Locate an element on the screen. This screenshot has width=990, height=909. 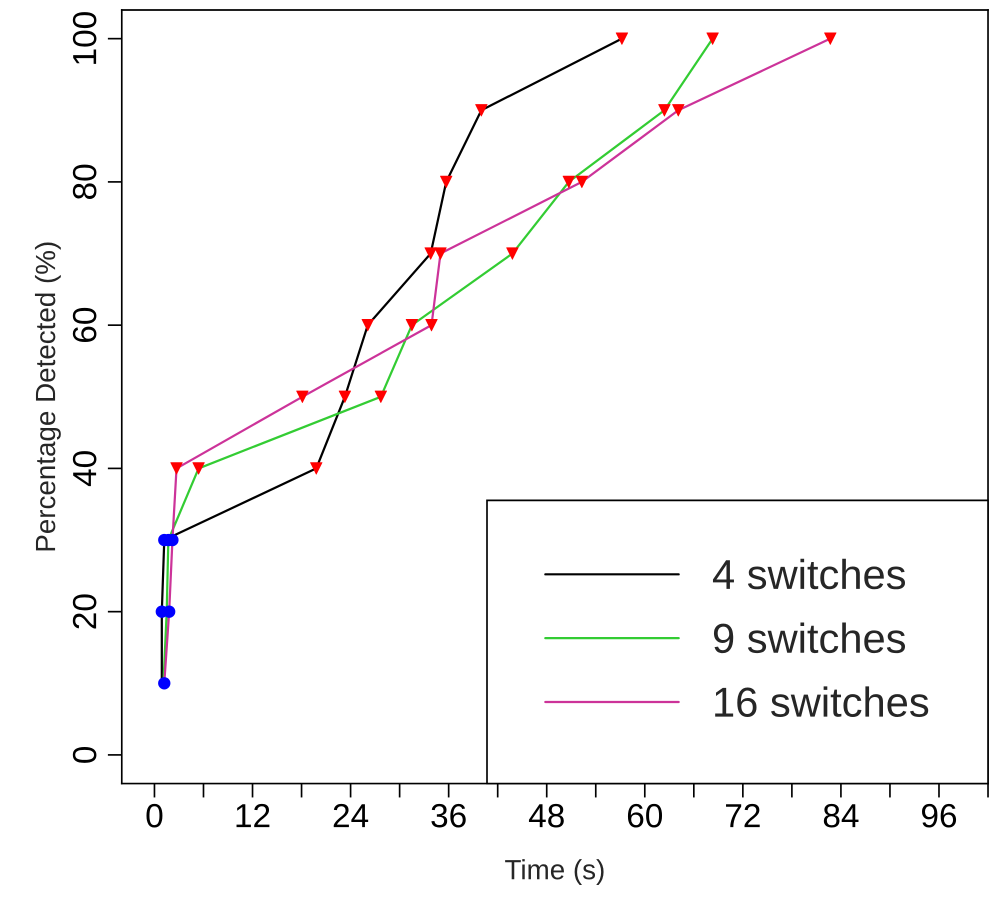
y-axis-title: Percentage Detected (%) is located at coordinates (47, 396).